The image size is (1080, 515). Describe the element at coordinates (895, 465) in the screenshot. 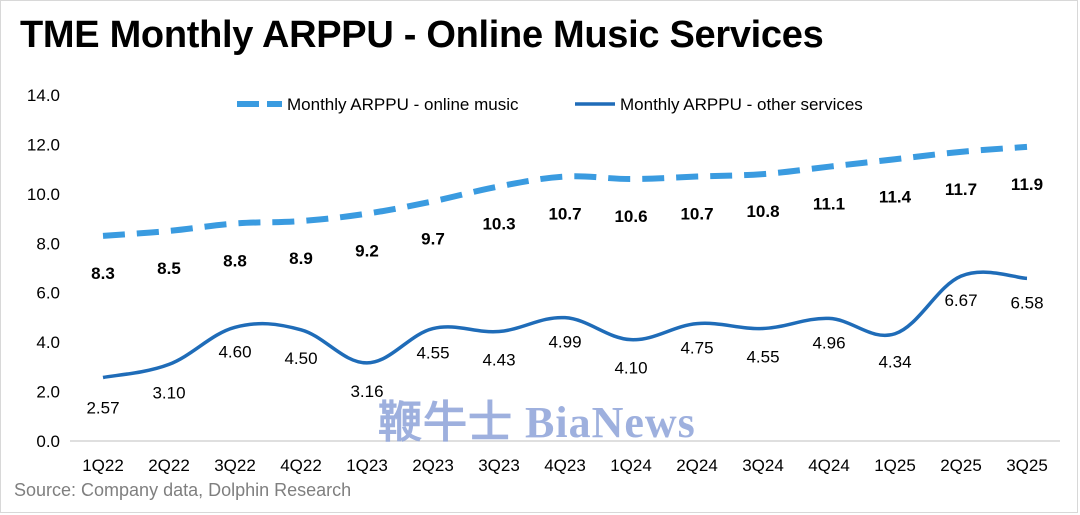

I see `x-tick-label: 1Q25` at that location.